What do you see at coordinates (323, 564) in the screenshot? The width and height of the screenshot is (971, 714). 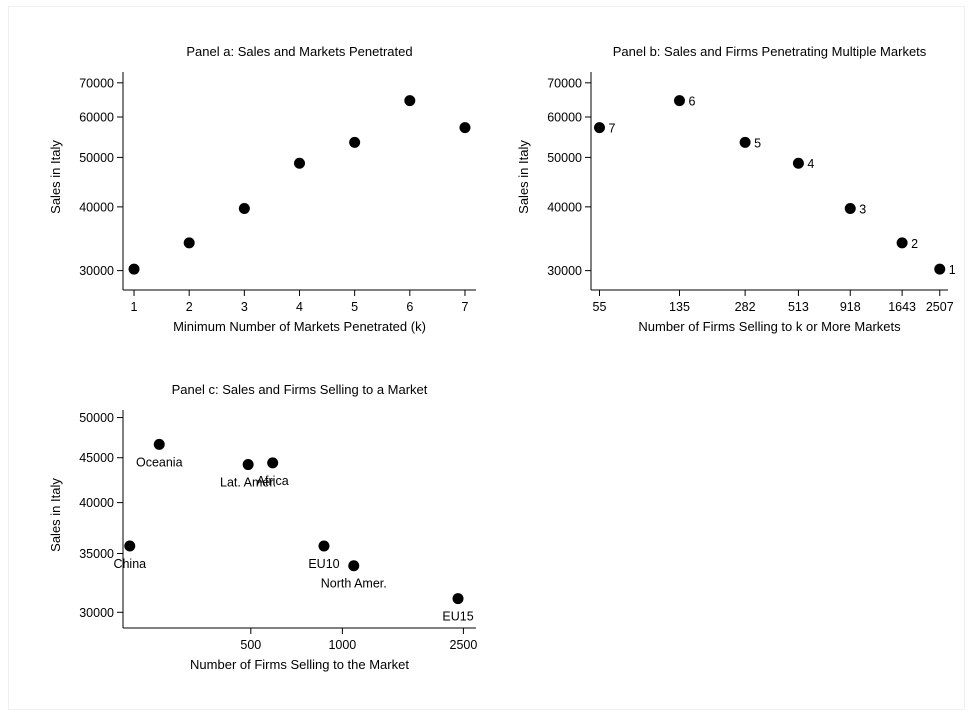 I see `point-label: EU10` at bounding box center [323, 564].